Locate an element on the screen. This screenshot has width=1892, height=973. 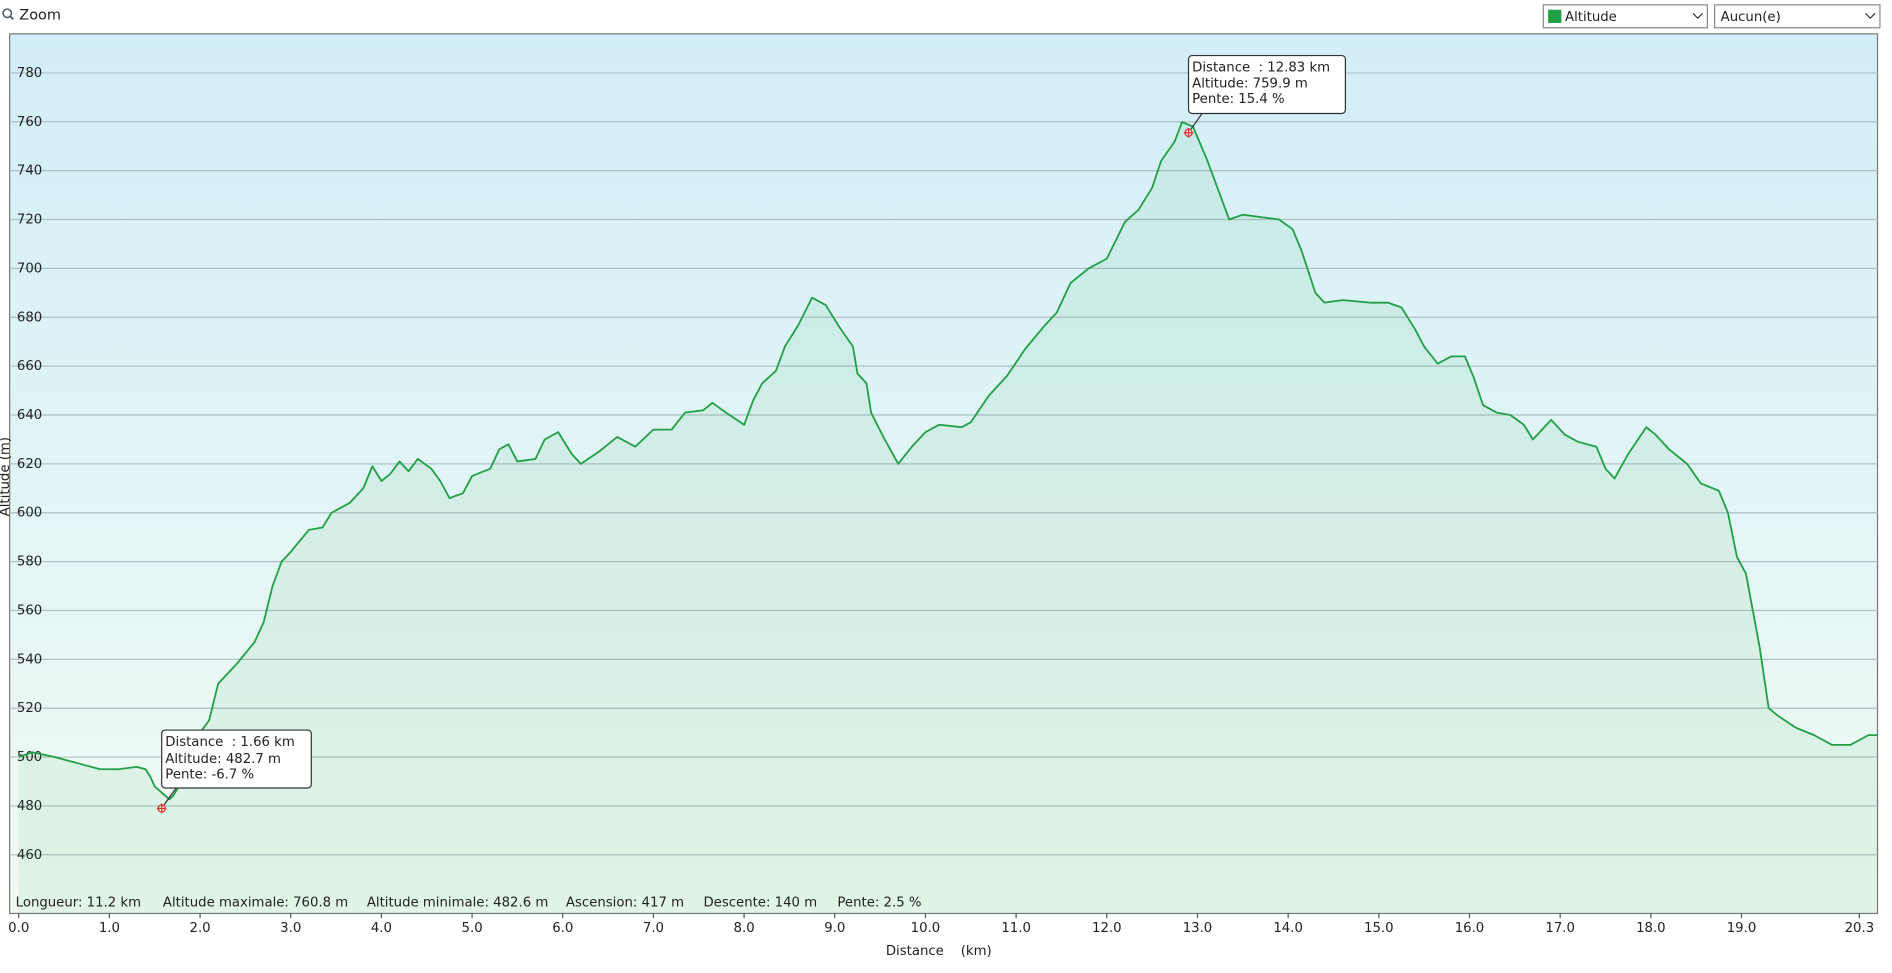
x-tick-label: 15.0 is located at coordinates (1379, 928).